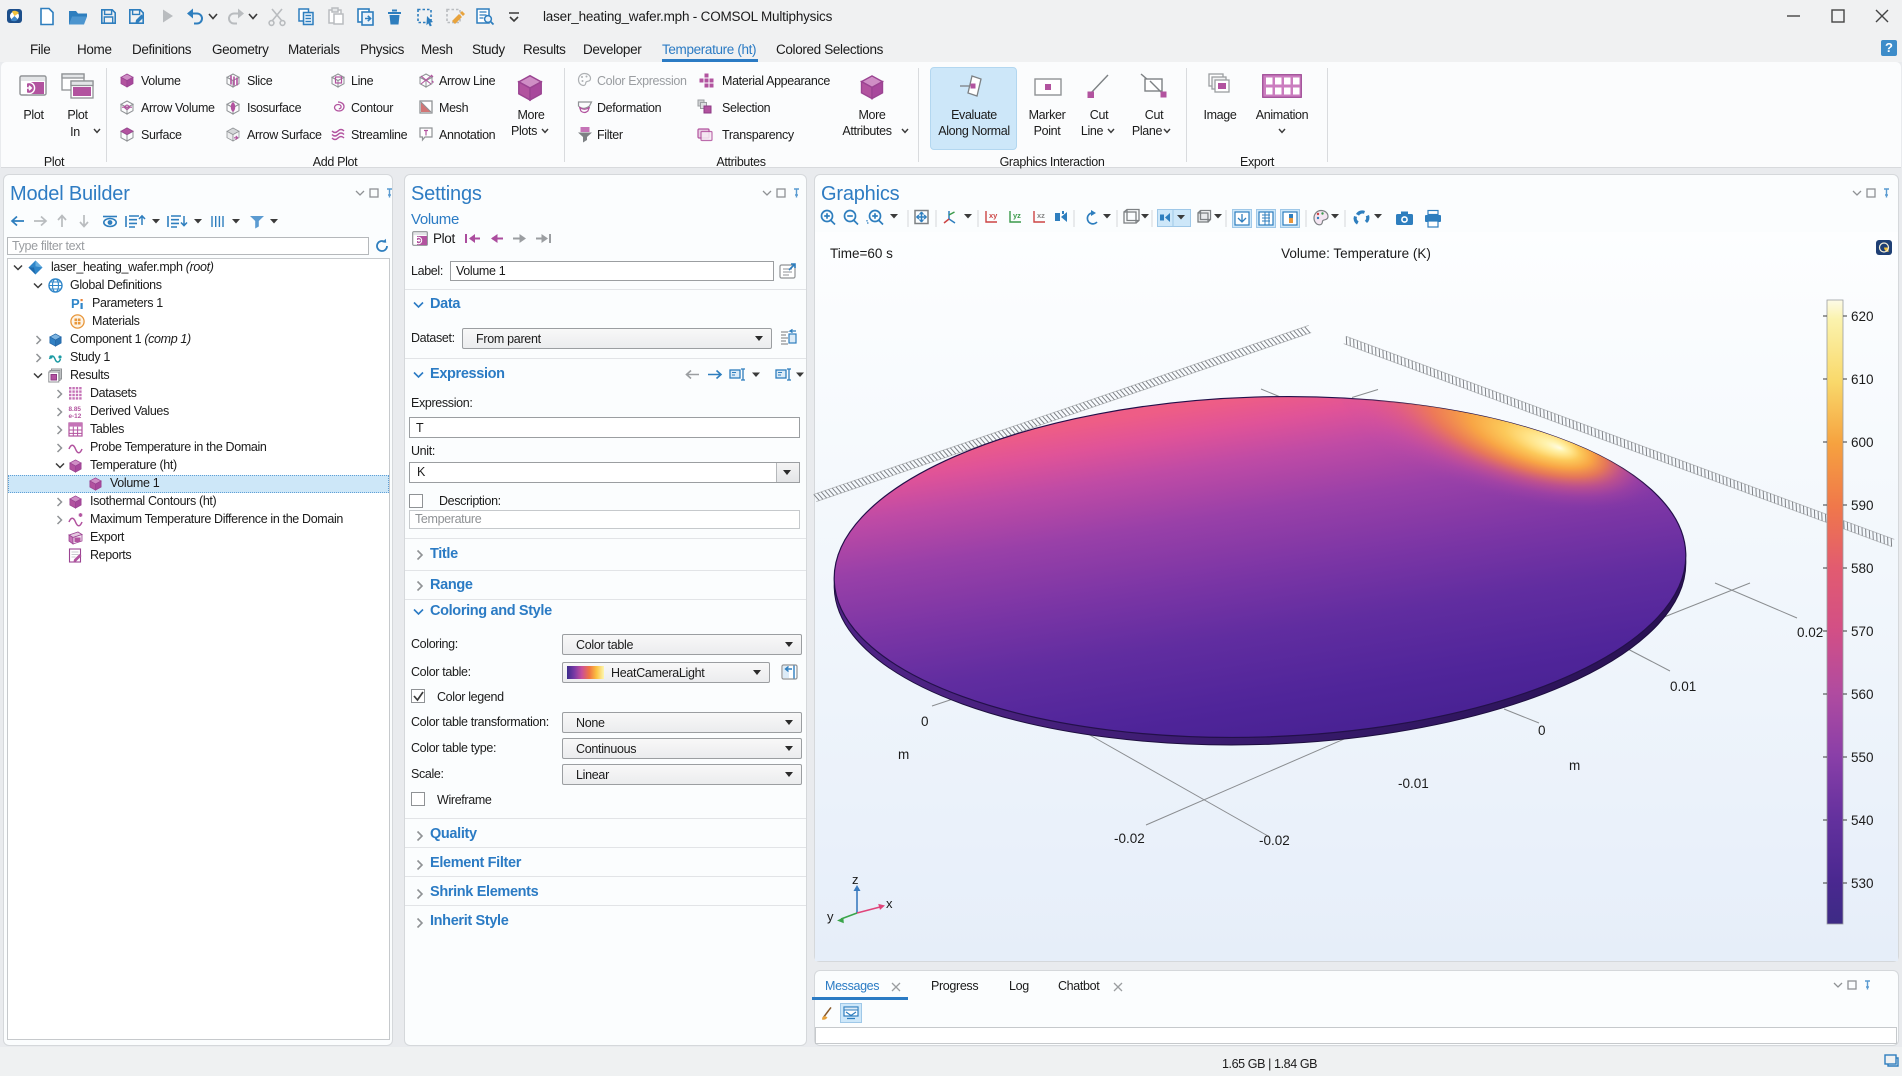 This screenshot has height=1076, width=1902. I want to click on svg-text: z, so click(855, 879).